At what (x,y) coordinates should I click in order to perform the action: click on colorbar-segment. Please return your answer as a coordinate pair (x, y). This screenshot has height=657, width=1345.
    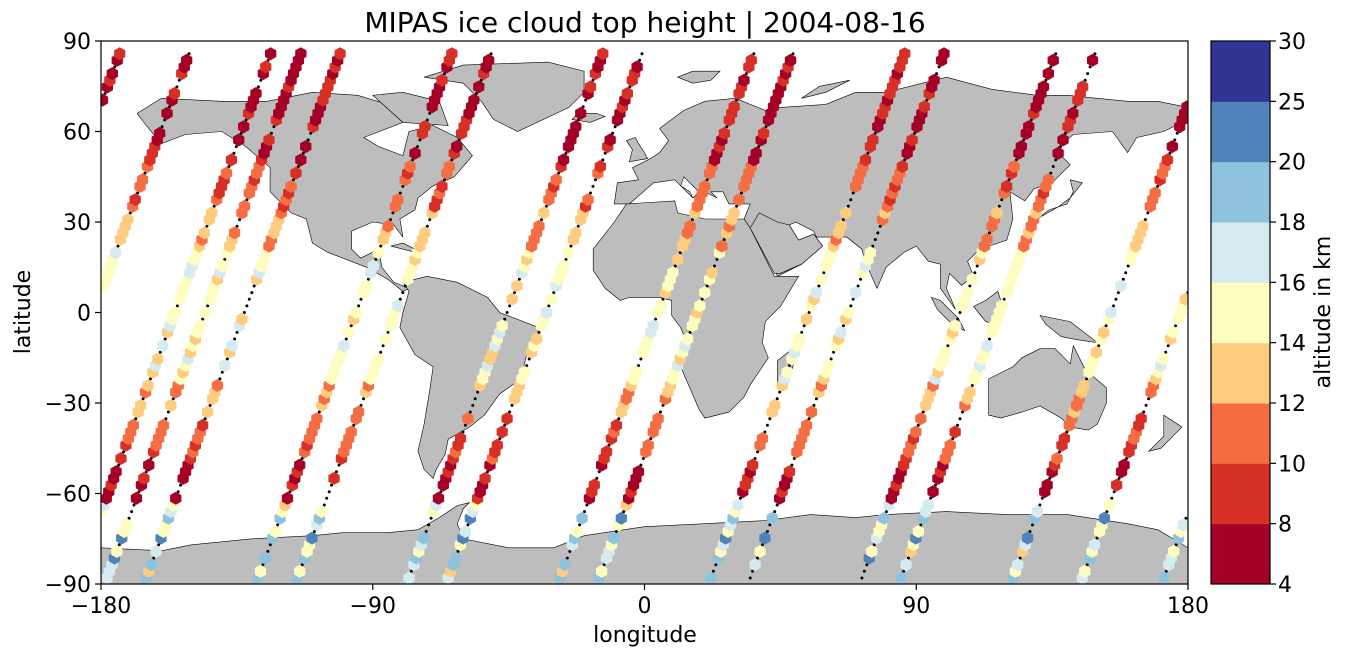
    Looking at the image, I should click on (1240, 71).